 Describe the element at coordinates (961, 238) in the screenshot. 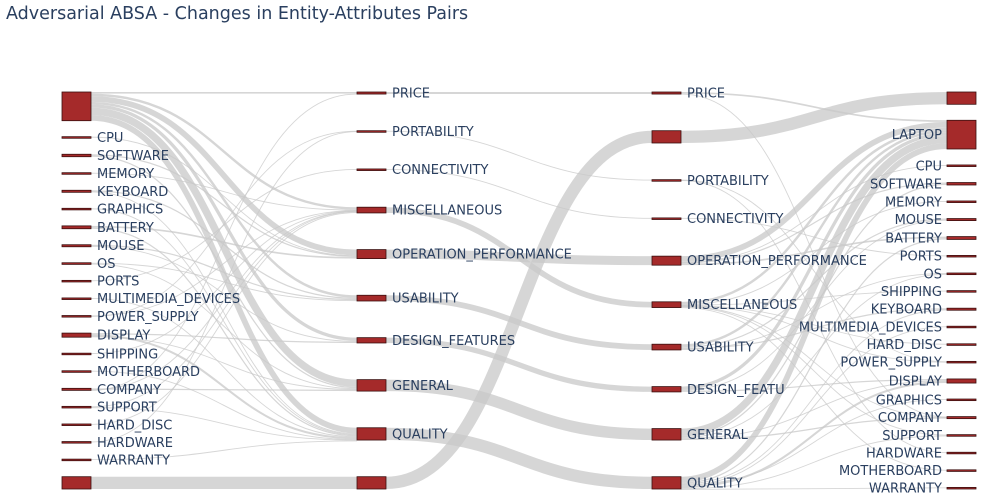

I see `node-c4_battery` at that location.